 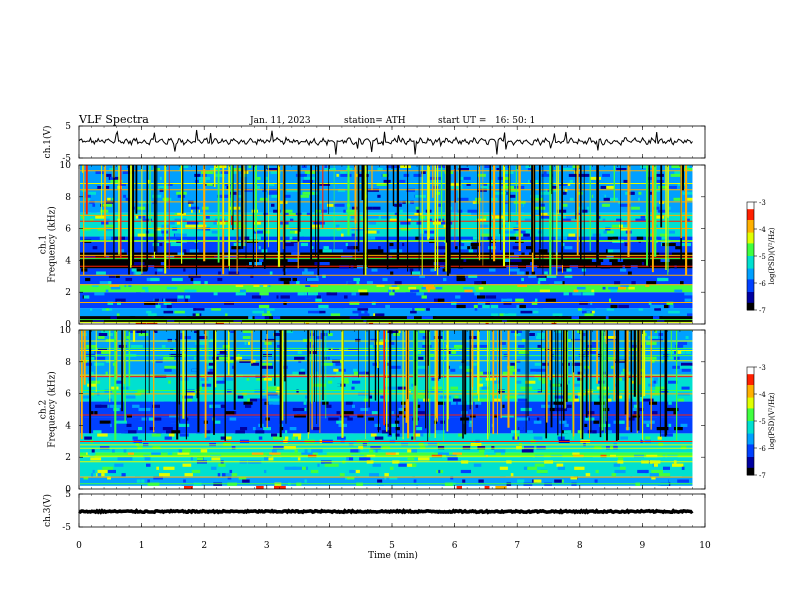 What do you see at coordinates (762, 476) in the screenshot?
I see `colorbar-tick-label: -7` at bounding box center [762, 476].